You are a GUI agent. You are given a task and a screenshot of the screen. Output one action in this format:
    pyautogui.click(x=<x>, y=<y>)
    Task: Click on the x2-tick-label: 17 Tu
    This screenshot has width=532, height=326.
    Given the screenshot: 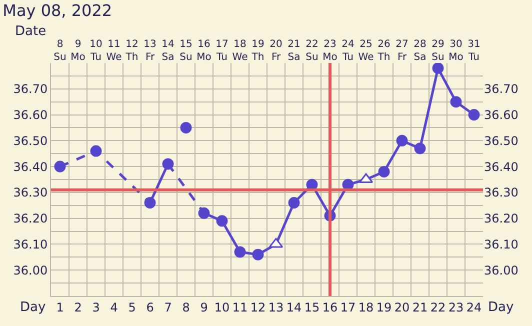 What is the action you would take?
    pyautogui.click(x=222, y=51)
    